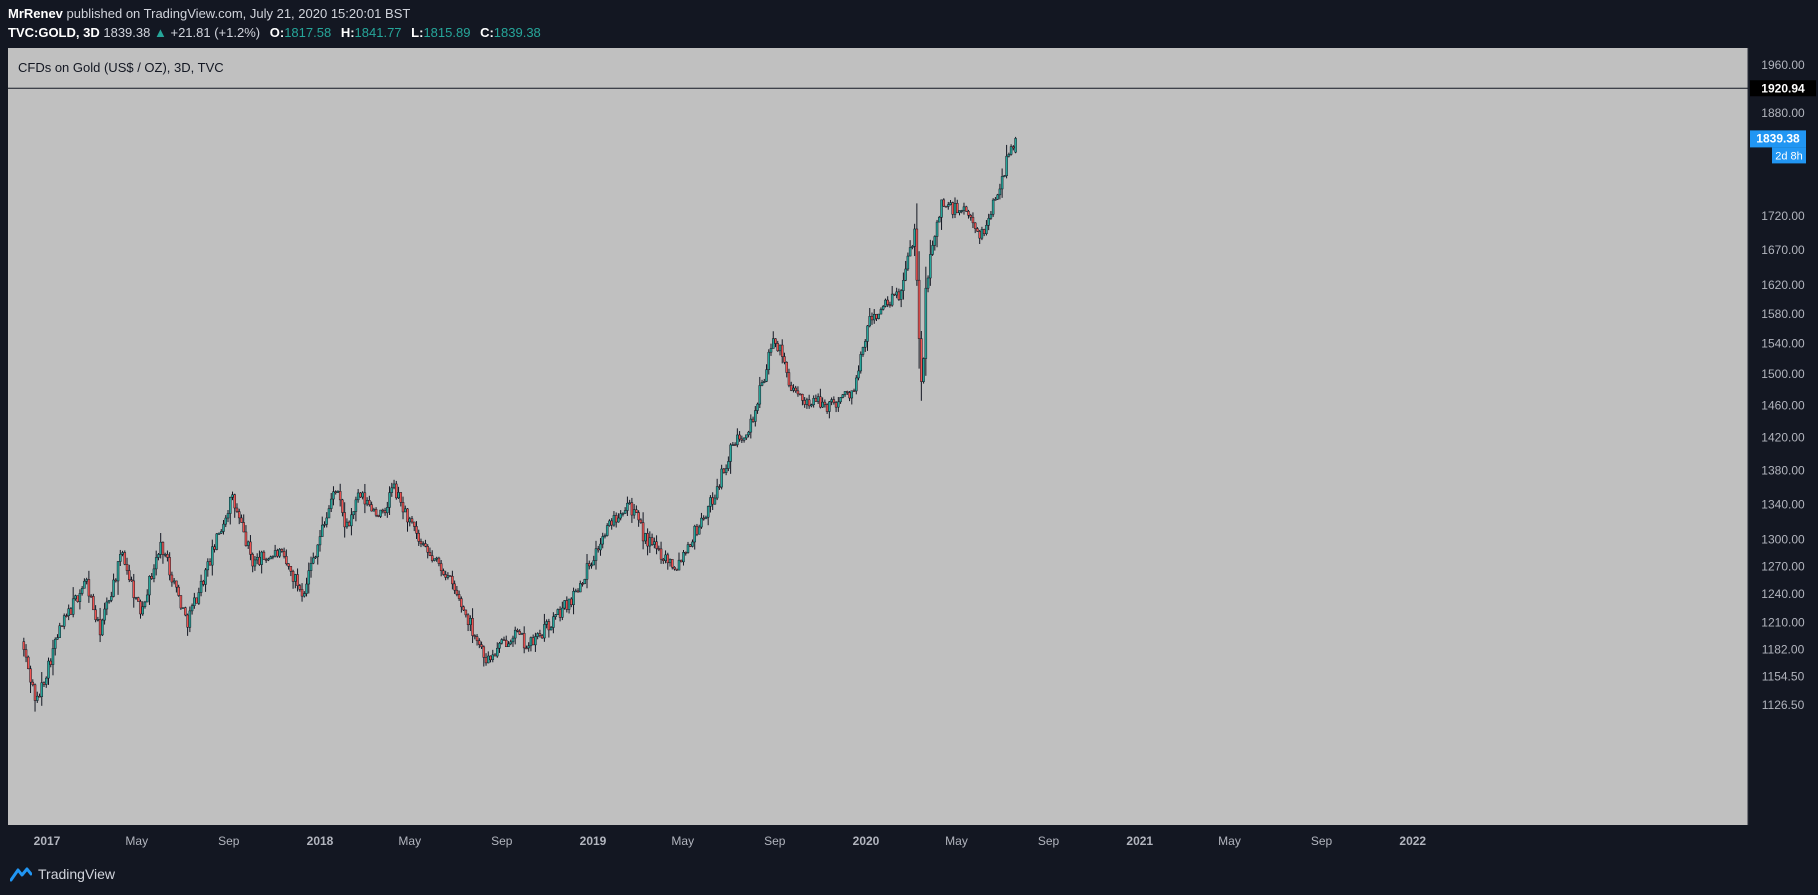 This screenshot has height=895, width=1818. What do you see at coordinates (487, 32) in the screenshot?
I see `close-label: C:` at bounding box center [487, 32].